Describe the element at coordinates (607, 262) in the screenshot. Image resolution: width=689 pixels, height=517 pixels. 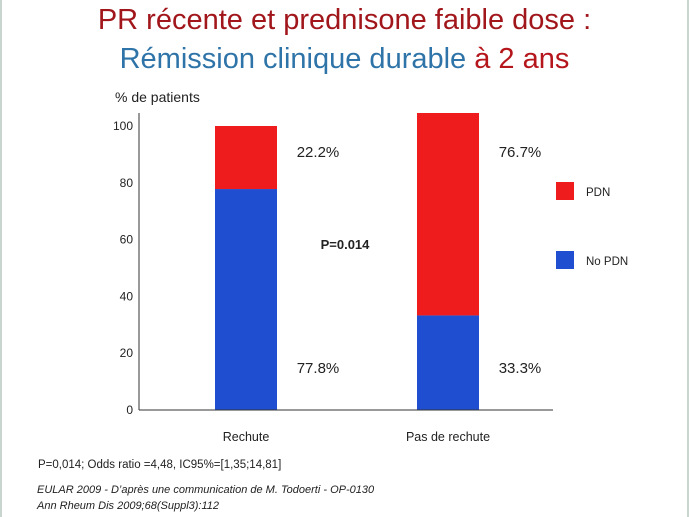
I see `legend-label: No PDN` at that location.